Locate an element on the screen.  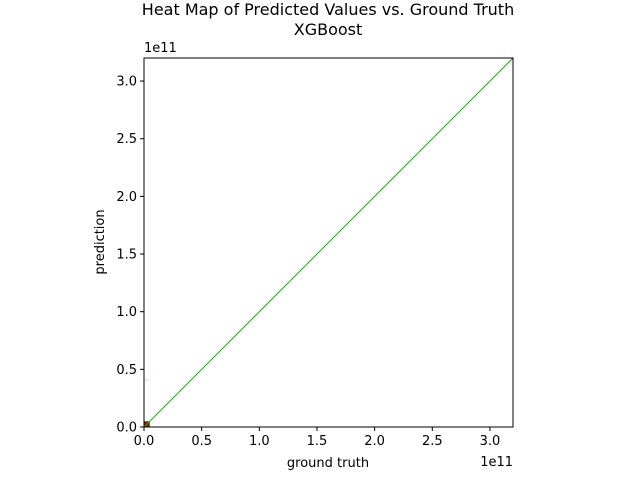
x-offset-label: 1e11 is located at coordinates (496, 462).